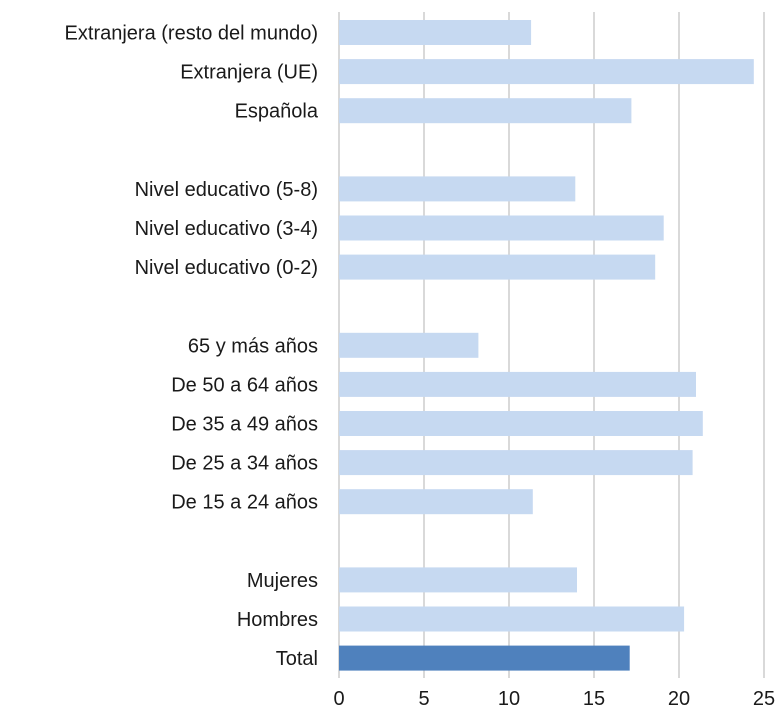 This screenshot has width=780, height=715. What do you see at coordinates (509, 699) in the screenshot?
I see `x-tick-label: 10` at bounding box center [509, 699].